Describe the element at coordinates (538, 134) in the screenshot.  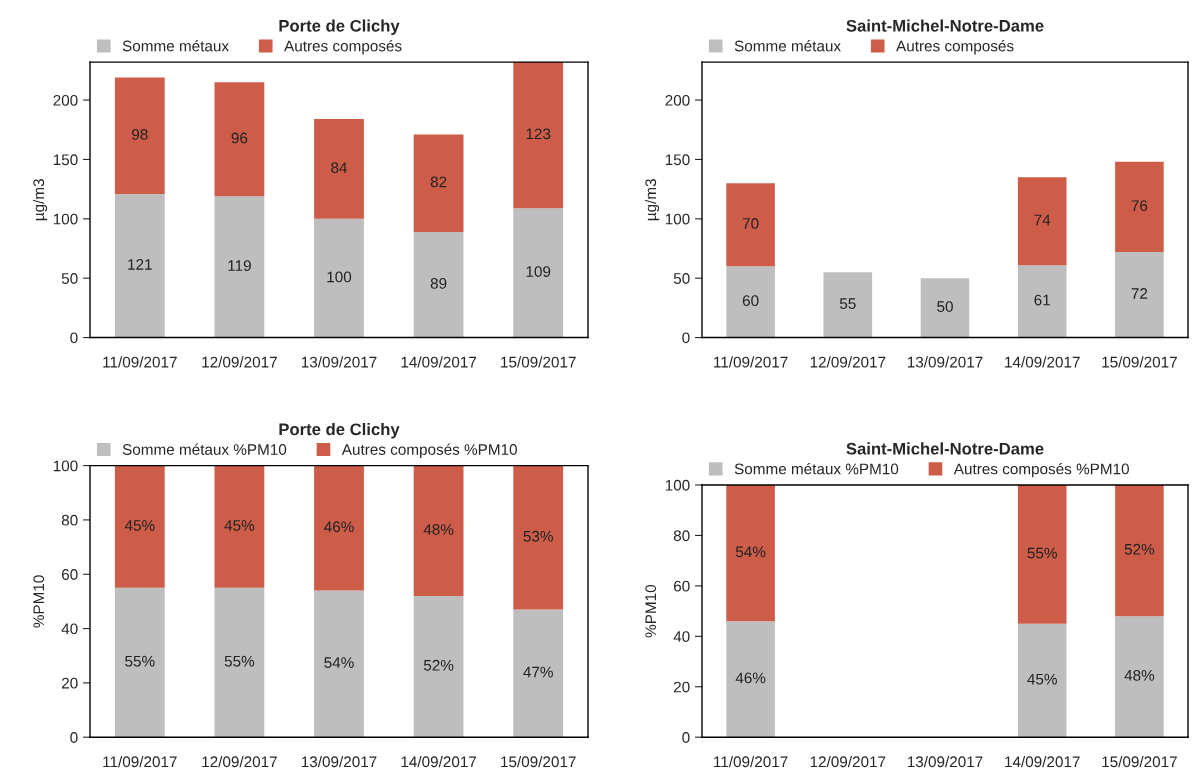
I see `data-label: 123` at that location.